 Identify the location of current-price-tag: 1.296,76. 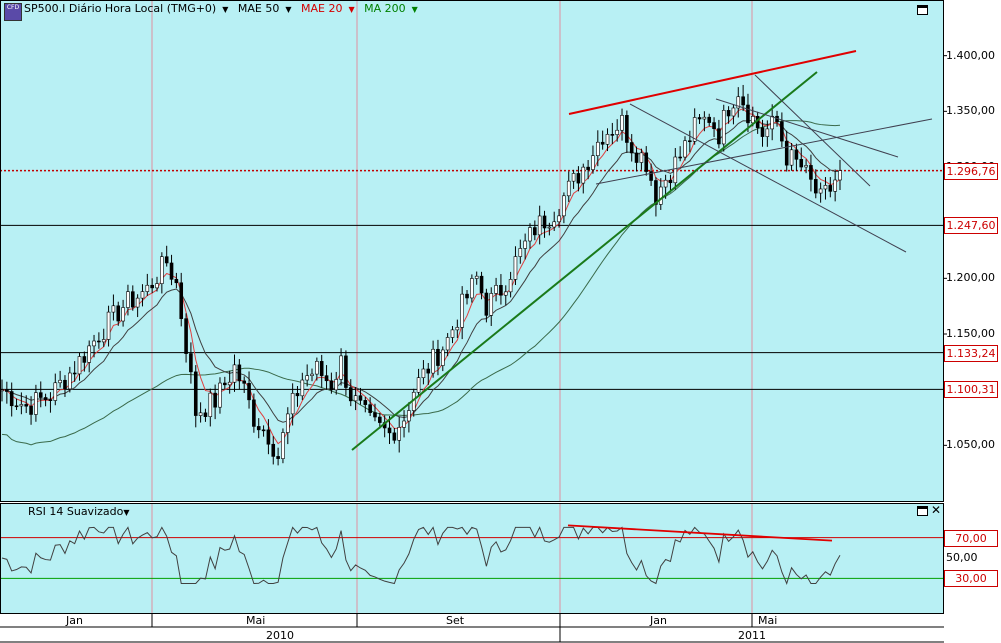
(971, 171).